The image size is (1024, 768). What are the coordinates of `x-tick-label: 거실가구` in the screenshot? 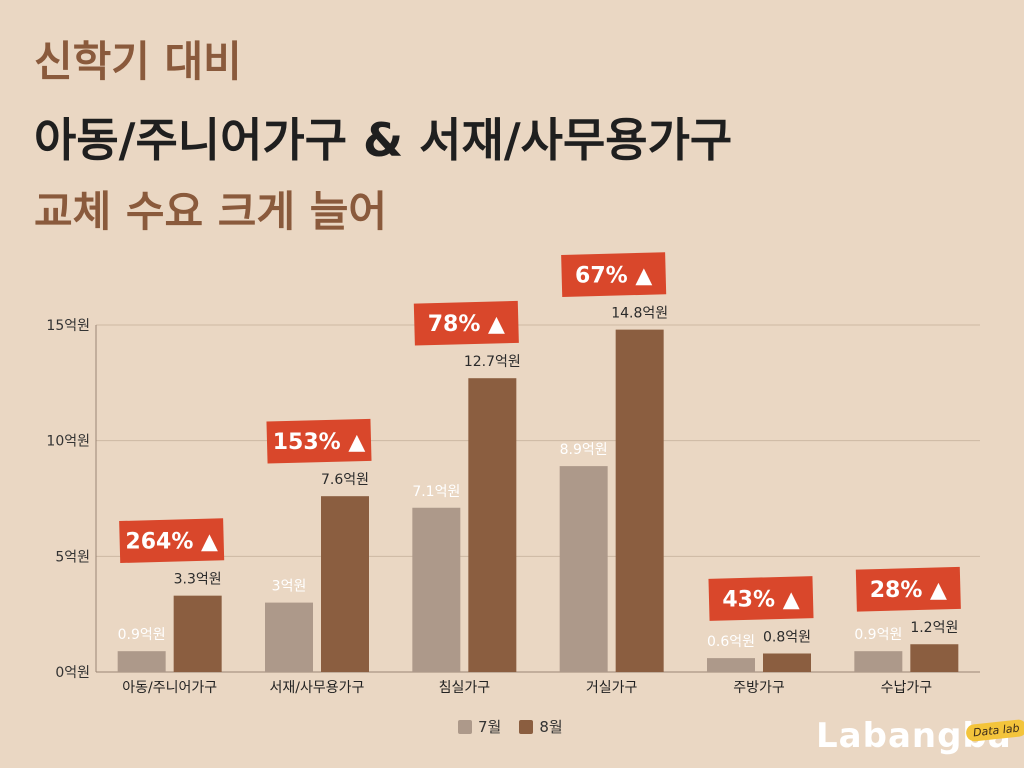 It's located at (612, 688).